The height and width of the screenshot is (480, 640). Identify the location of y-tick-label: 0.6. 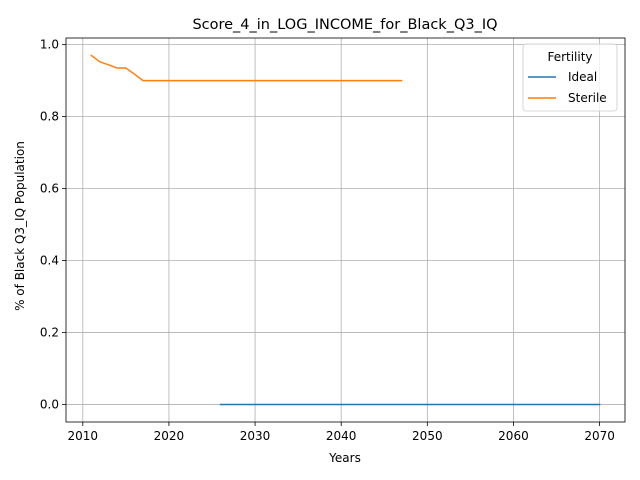
(49, 189).